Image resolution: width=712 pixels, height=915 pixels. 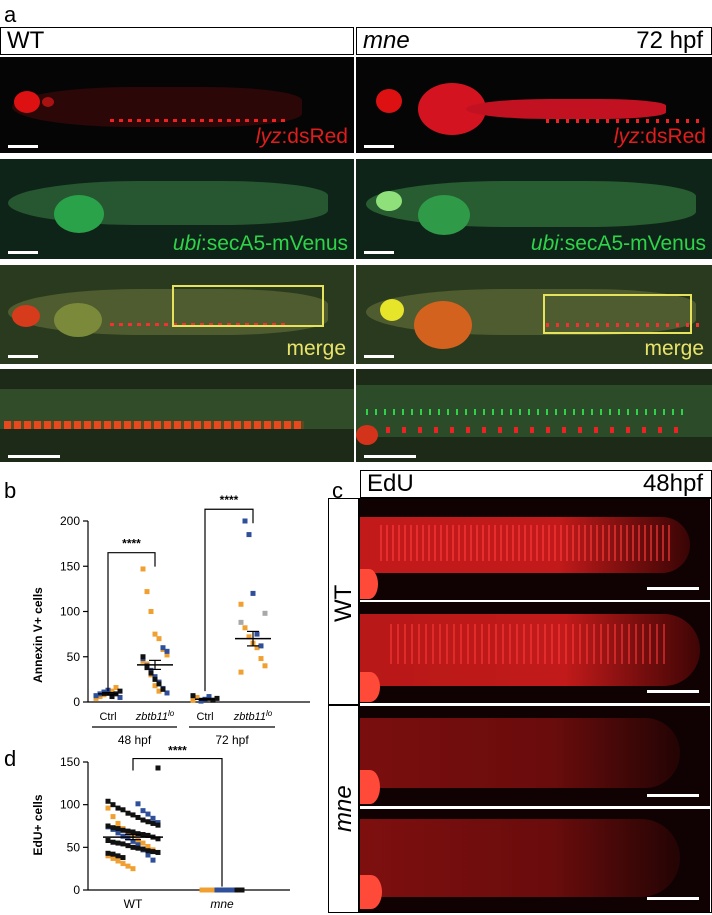 What do you see at coordinates (672, 483) in the screenshot?
I see `edu-stage-label: 48hpf` at bounding box center [672, 483].